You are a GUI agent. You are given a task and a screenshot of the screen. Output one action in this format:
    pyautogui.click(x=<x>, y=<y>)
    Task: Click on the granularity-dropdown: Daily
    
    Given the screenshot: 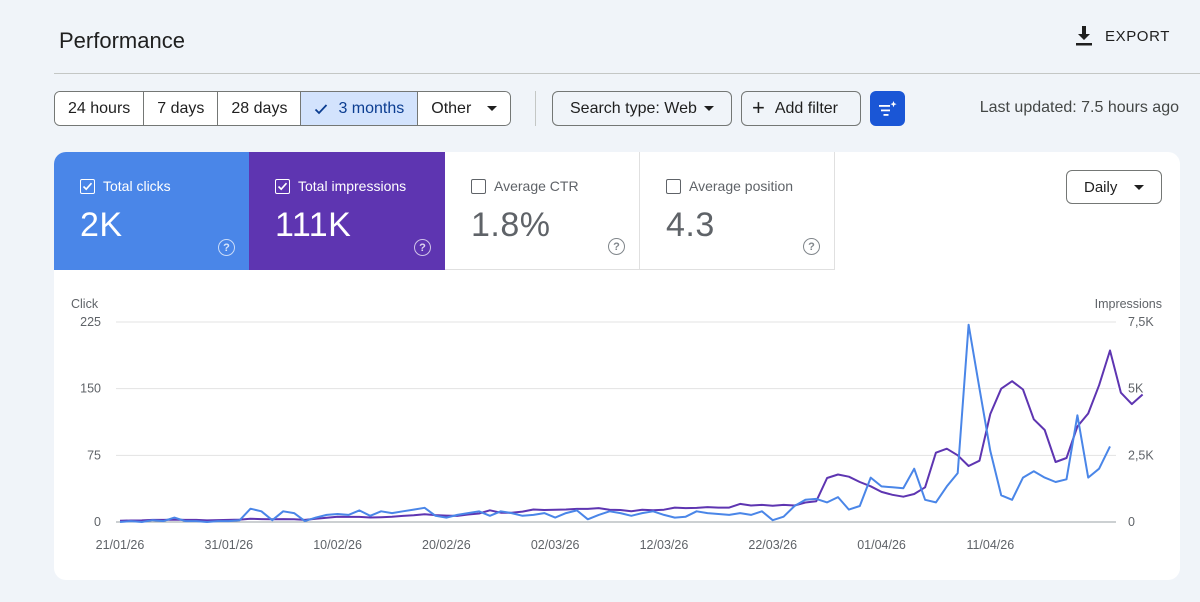 What is the action you would take?
    pyautogui.click(x=1114, y=187)
    